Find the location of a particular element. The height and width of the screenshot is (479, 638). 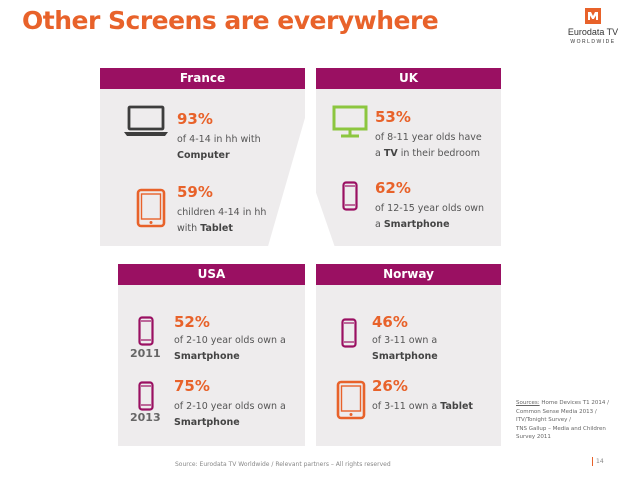

logo-tagline: WORLDWIDE is located at coordinates (593, 42).